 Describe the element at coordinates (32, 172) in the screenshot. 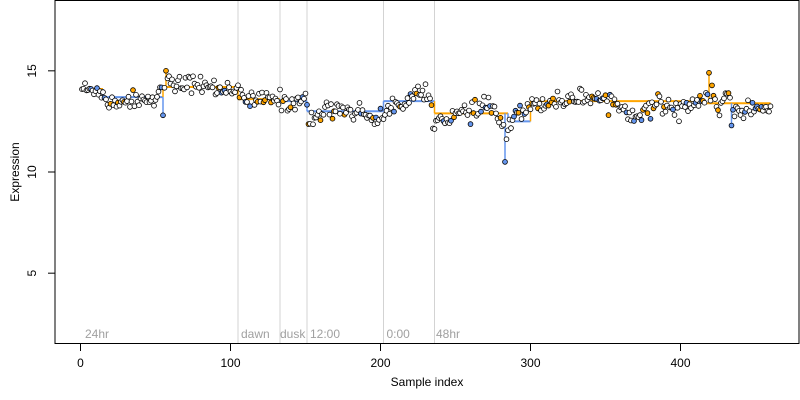

I see `y-tick-label-1: 10` at that location.